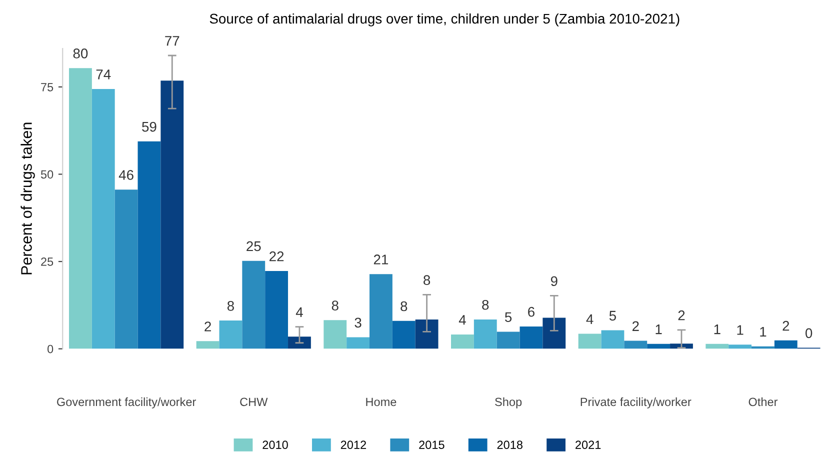 The width and height of the screenshot is (835, 462). What do you see at coordinates (47, 262) in the screenshot?
I see `y-tick-label: 25` at bounding box center [47, 262].